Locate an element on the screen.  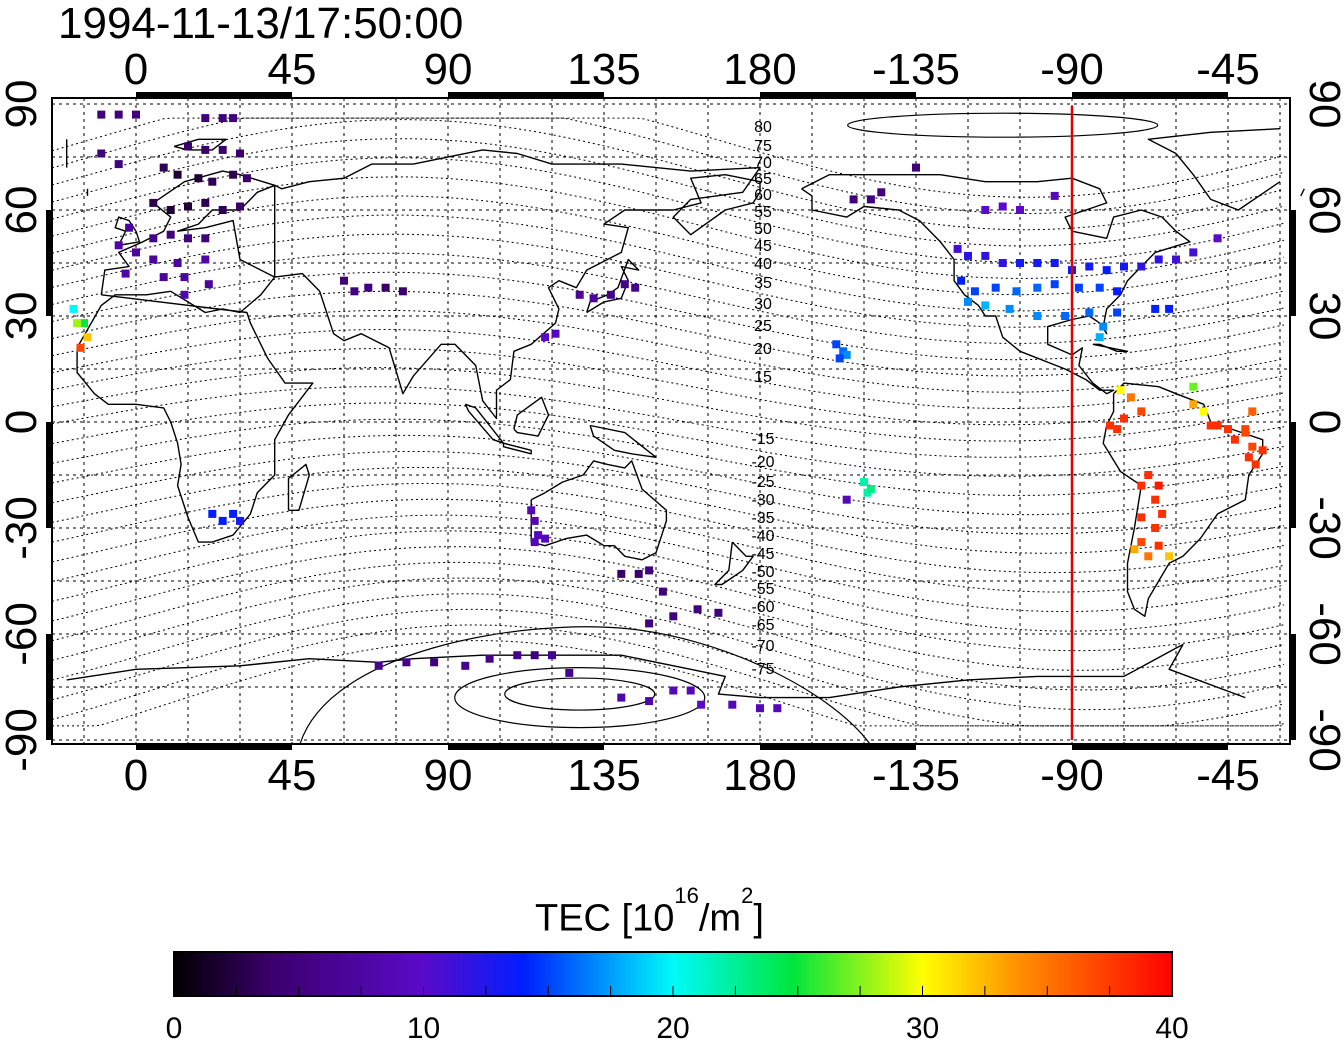
lon-tick-label-top: -90 is located at coordinates (1072, 69).